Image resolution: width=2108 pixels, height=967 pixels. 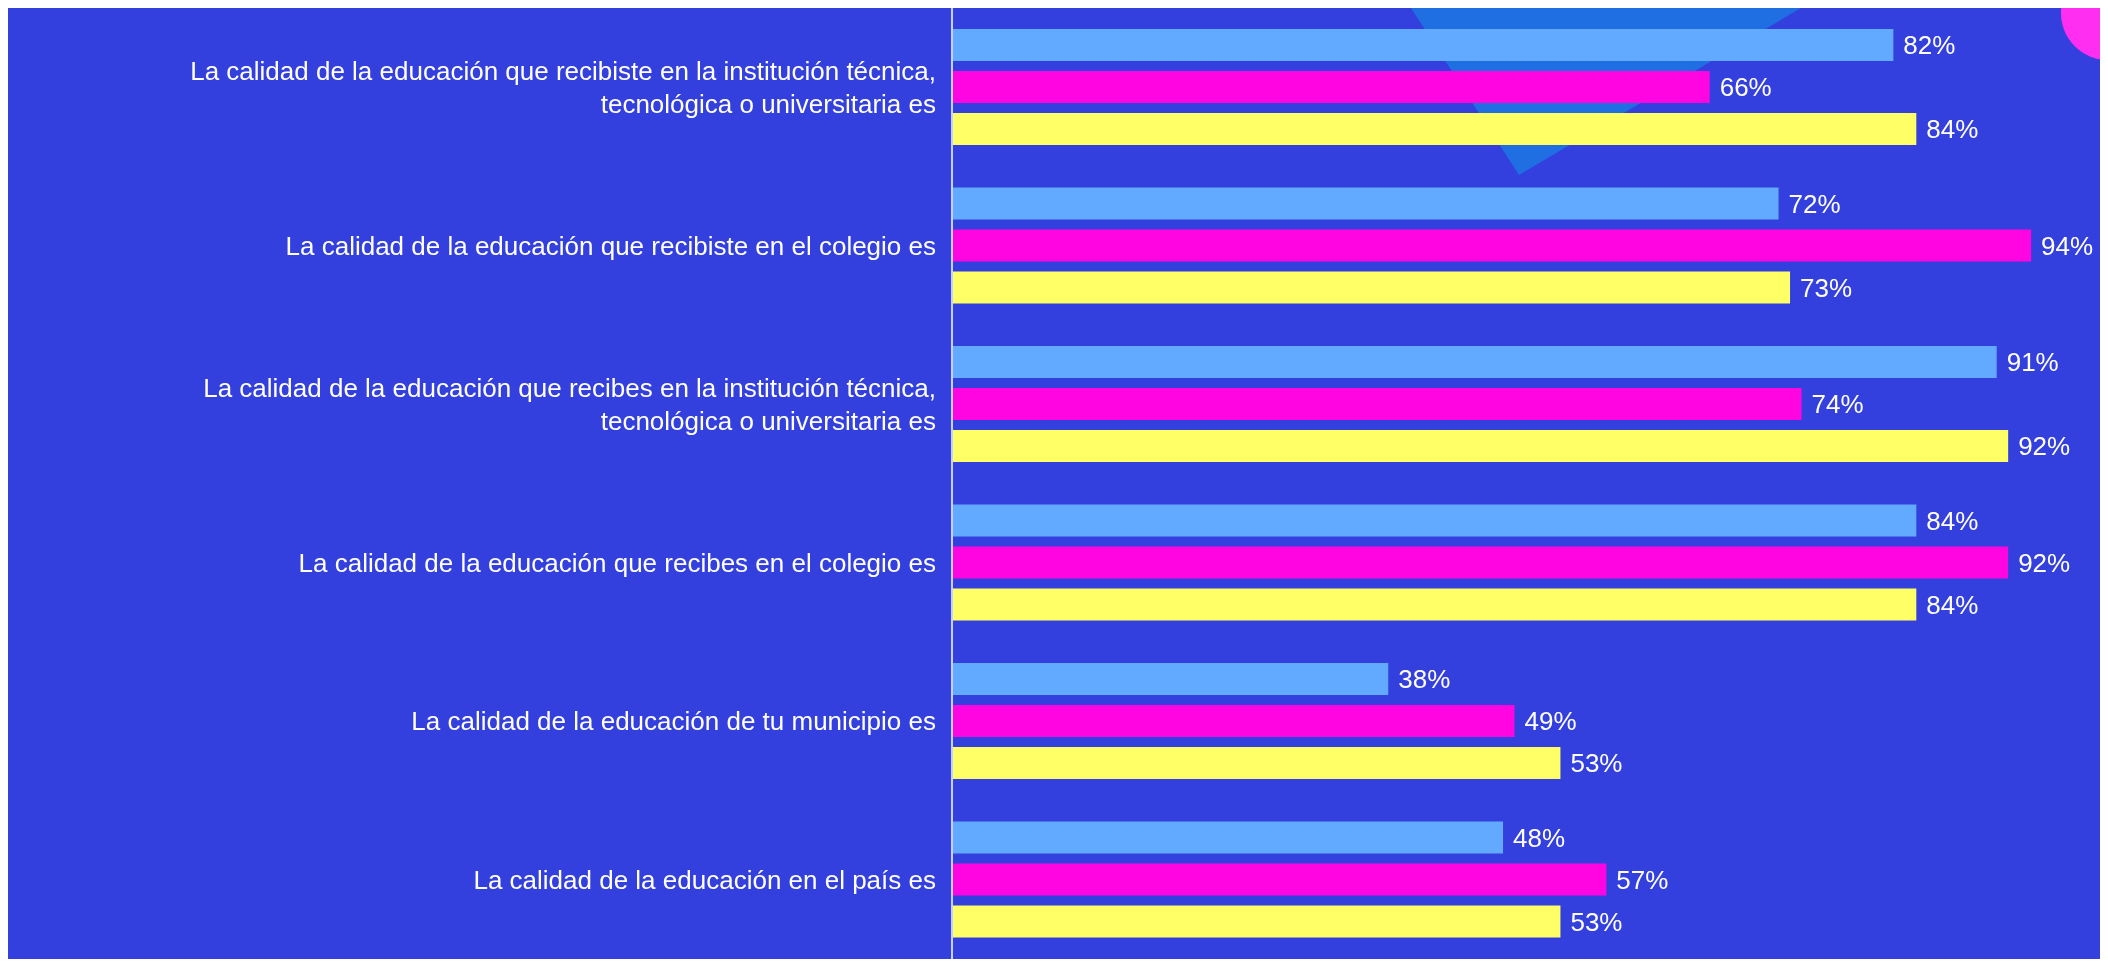 What do you see at coordinates (1826, 287) in the screenshot?
I see `data-label: 73%` at bounding box center [1826, 287].